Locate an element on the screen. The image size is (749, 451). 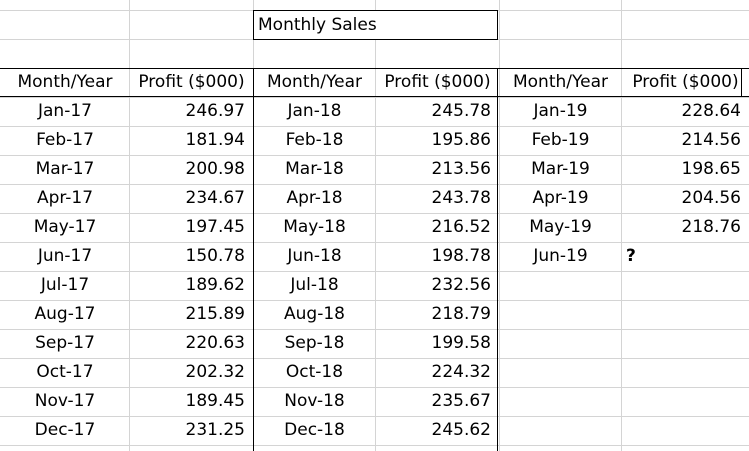
profit-cell: 243.78 is located at coordinates (461, 198).